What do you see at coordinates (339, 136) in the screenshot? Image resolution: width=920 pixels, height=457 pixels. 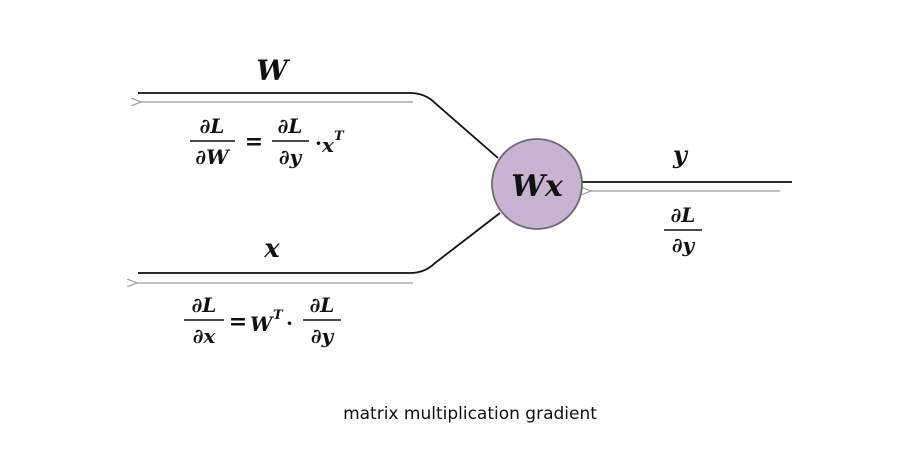 I see `w-grad-superscript: T` at bounding box center [339, 136].